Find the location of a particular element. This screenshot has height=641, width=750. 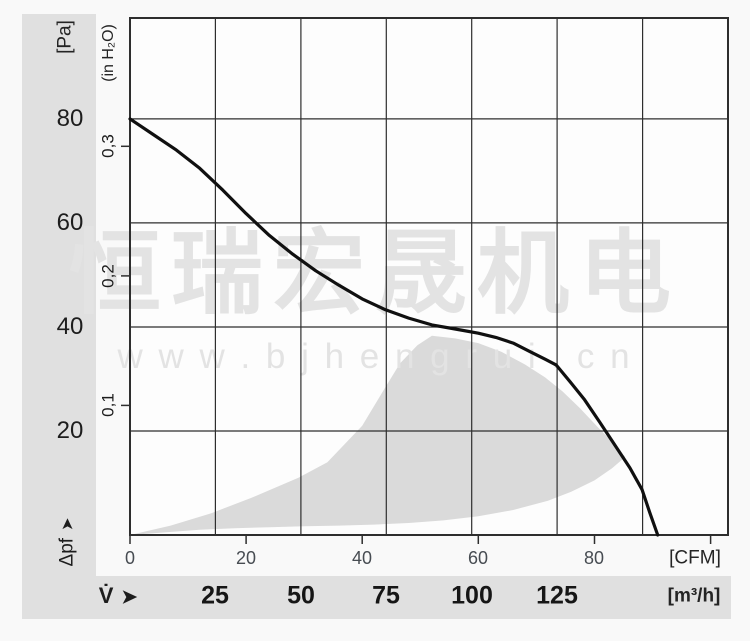

delta-pf-label: Δpf is located at coordinates (67, 552).